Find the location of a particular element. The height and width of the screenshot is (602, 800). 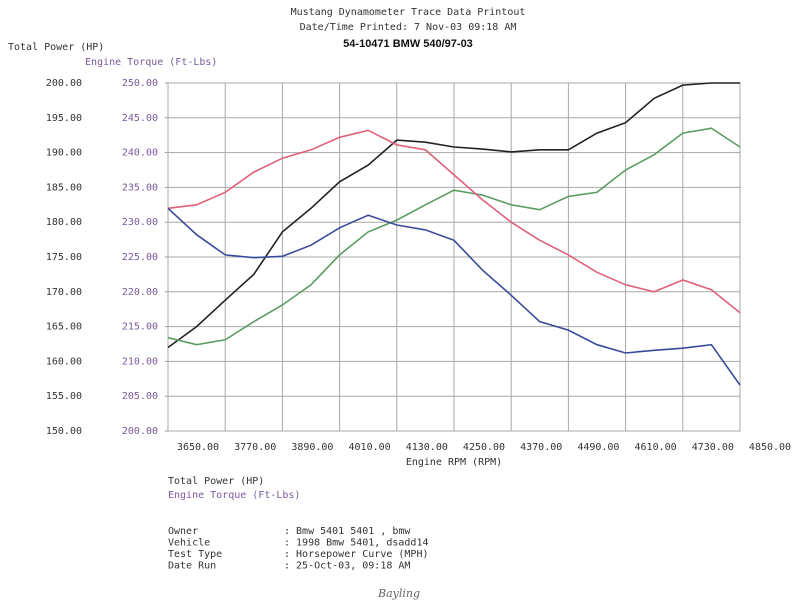

y-tick-label: 185.00 is located at coordinates (64, 187).